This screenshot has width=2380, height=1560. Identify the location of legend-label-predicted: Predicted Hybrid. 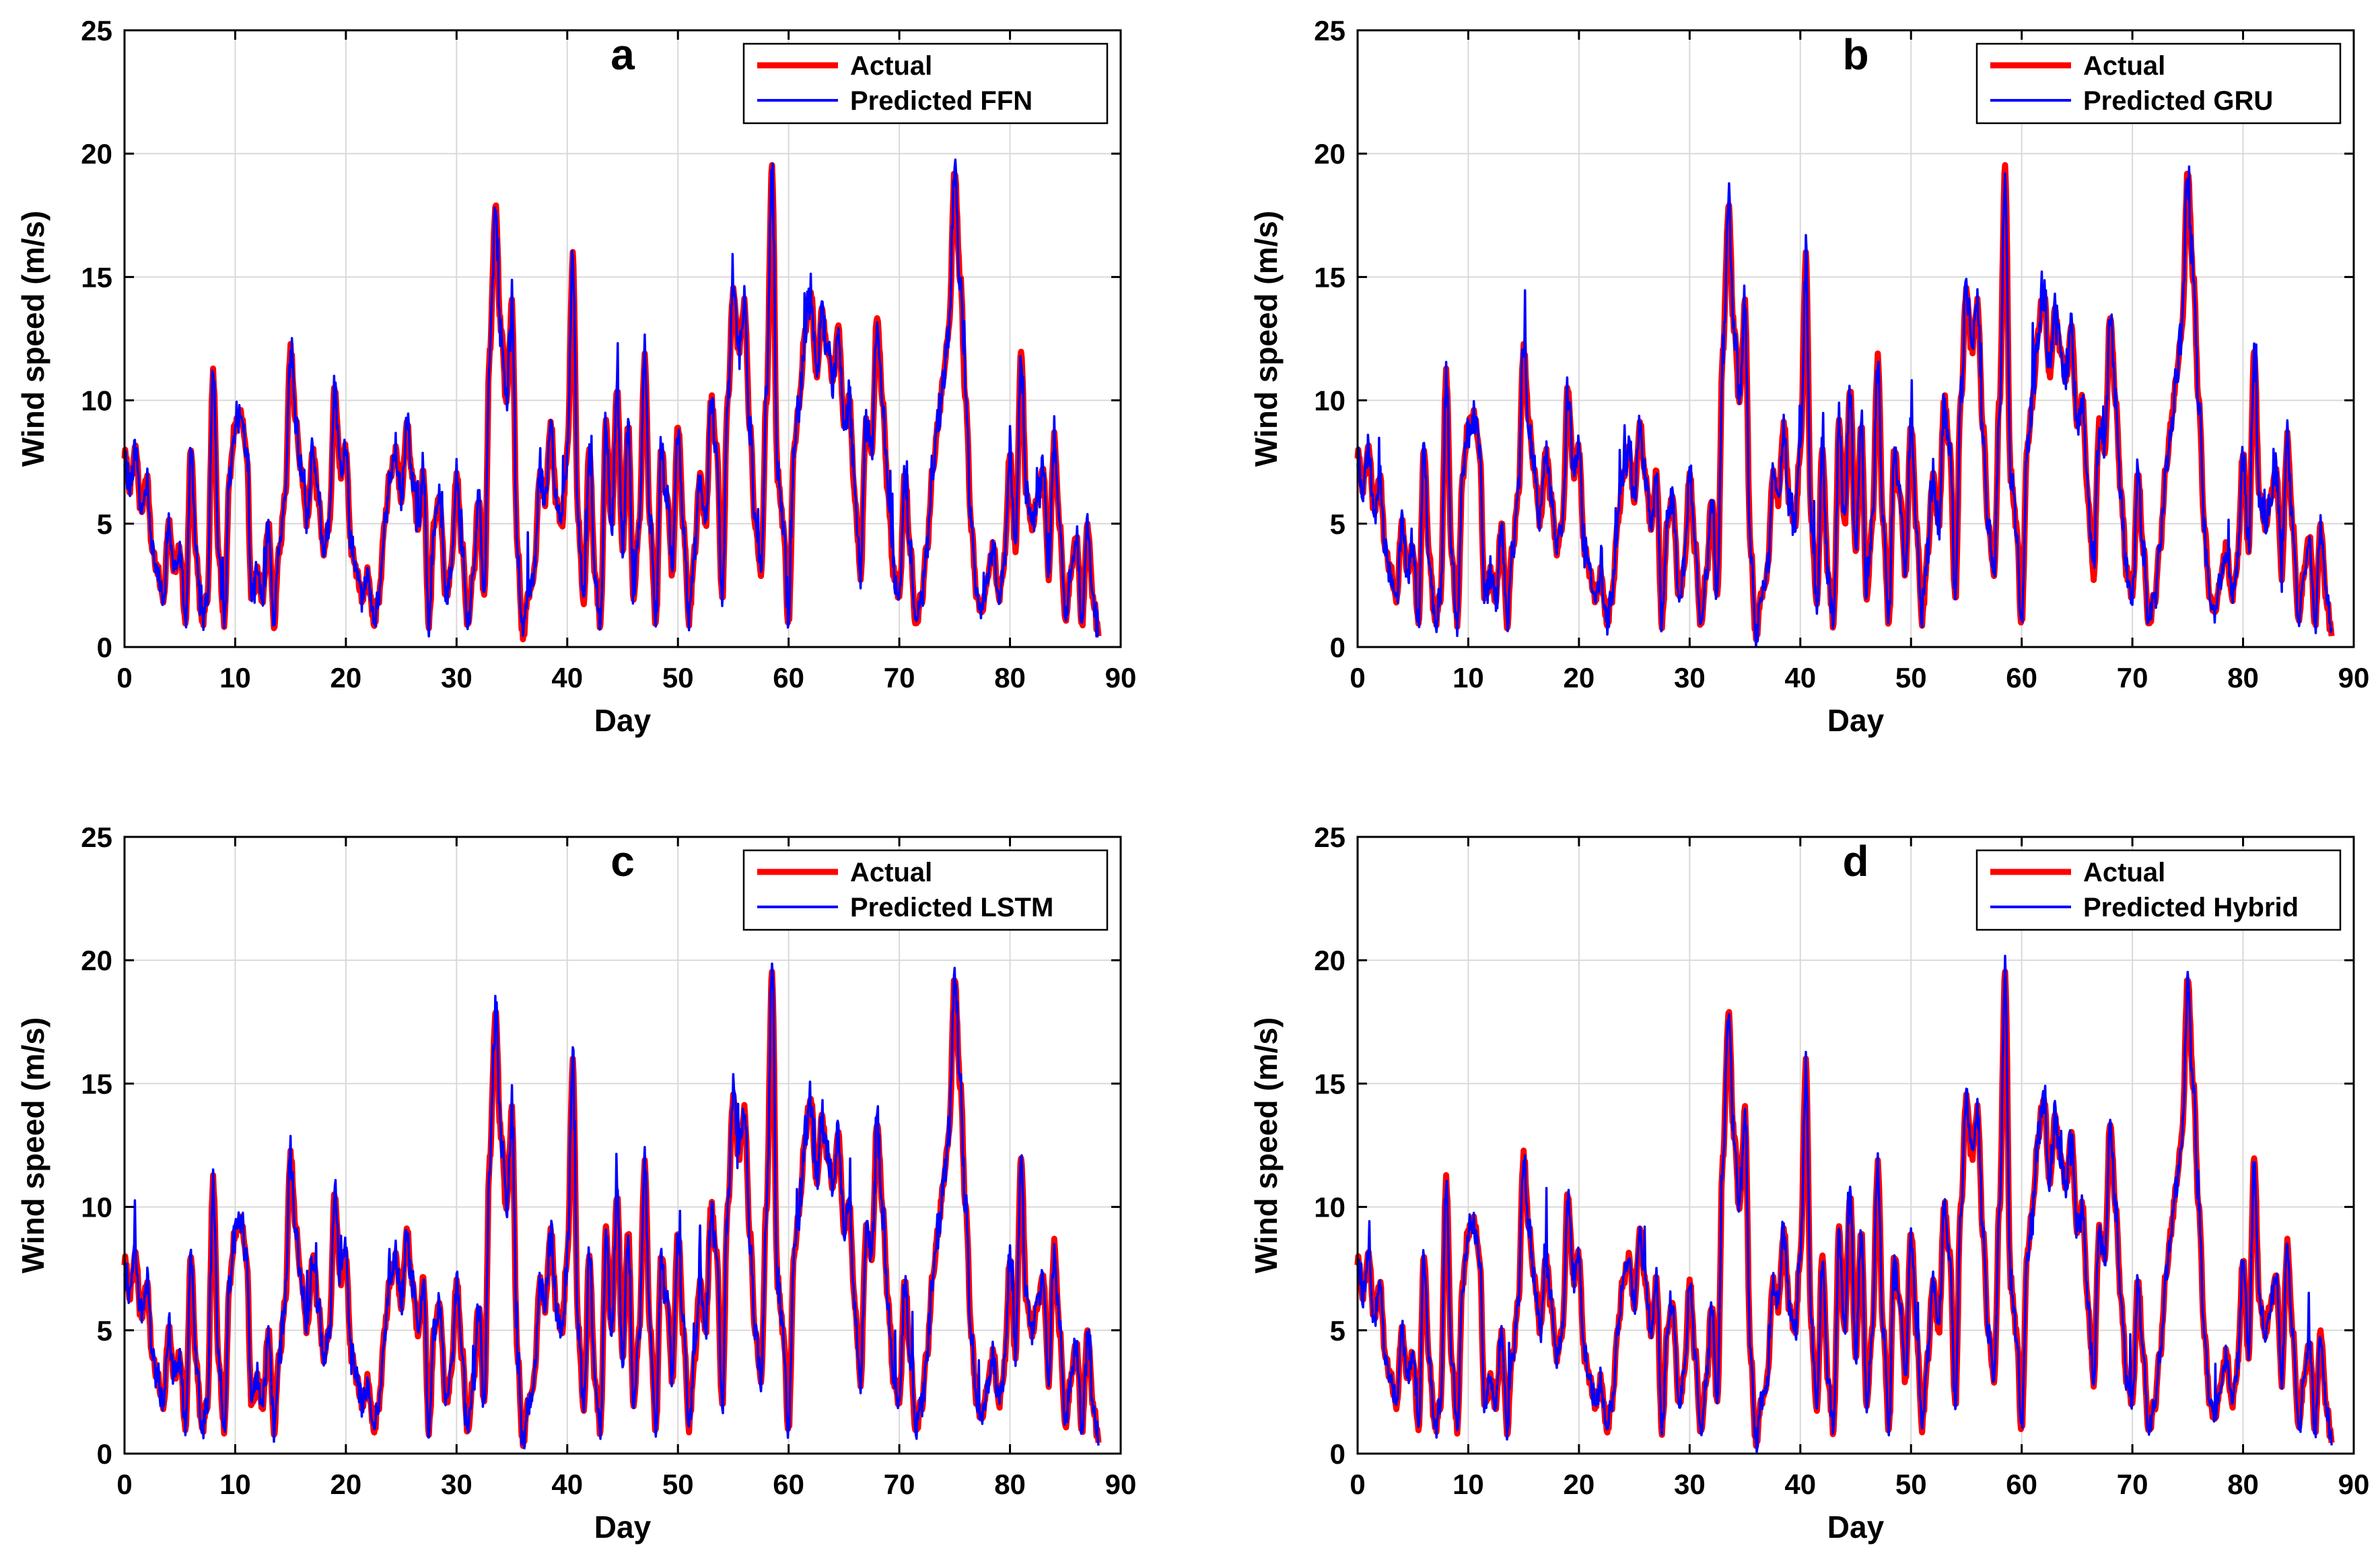
(2191, 907).